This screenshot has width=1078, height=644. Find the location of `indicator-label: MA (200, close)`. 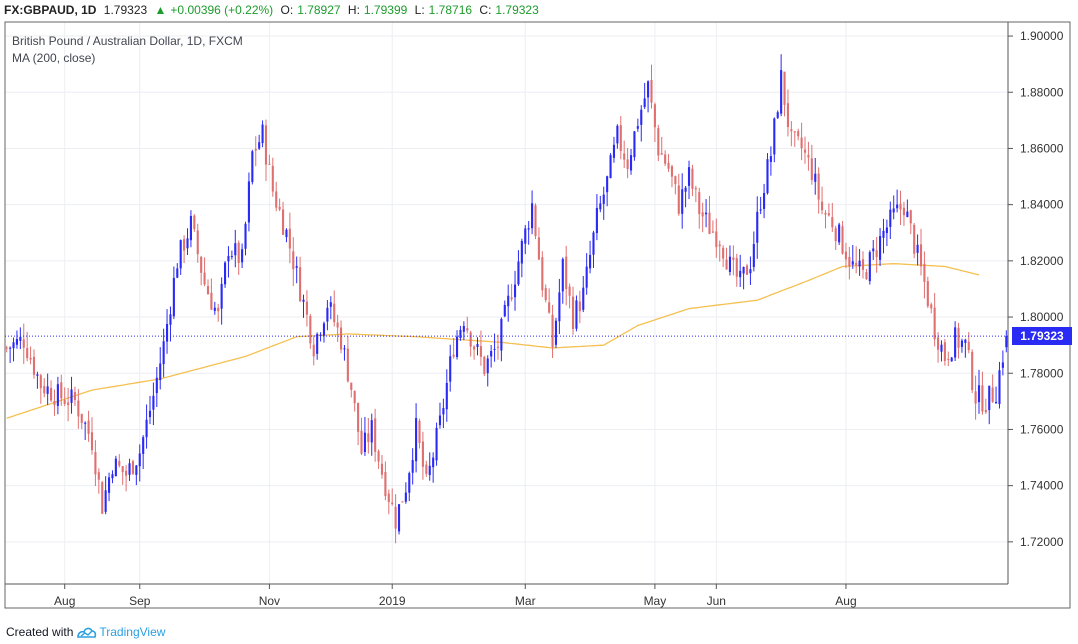

indicator-label: MA (200, close) is located at coordinates (54, 58).